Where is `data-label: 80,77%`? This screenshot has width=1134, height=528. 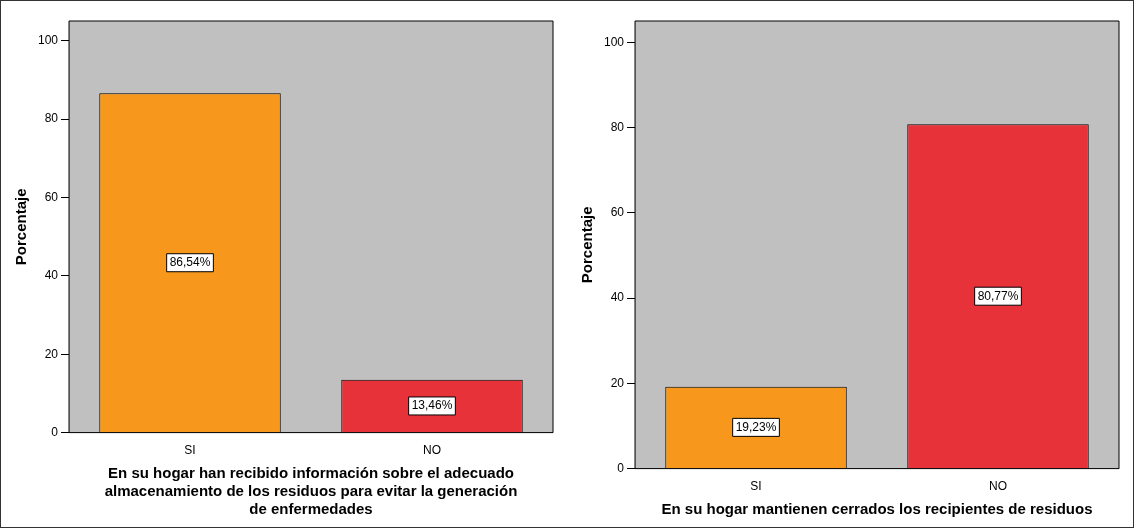
data-label: 80,77% is located at coordinates (998, 295).